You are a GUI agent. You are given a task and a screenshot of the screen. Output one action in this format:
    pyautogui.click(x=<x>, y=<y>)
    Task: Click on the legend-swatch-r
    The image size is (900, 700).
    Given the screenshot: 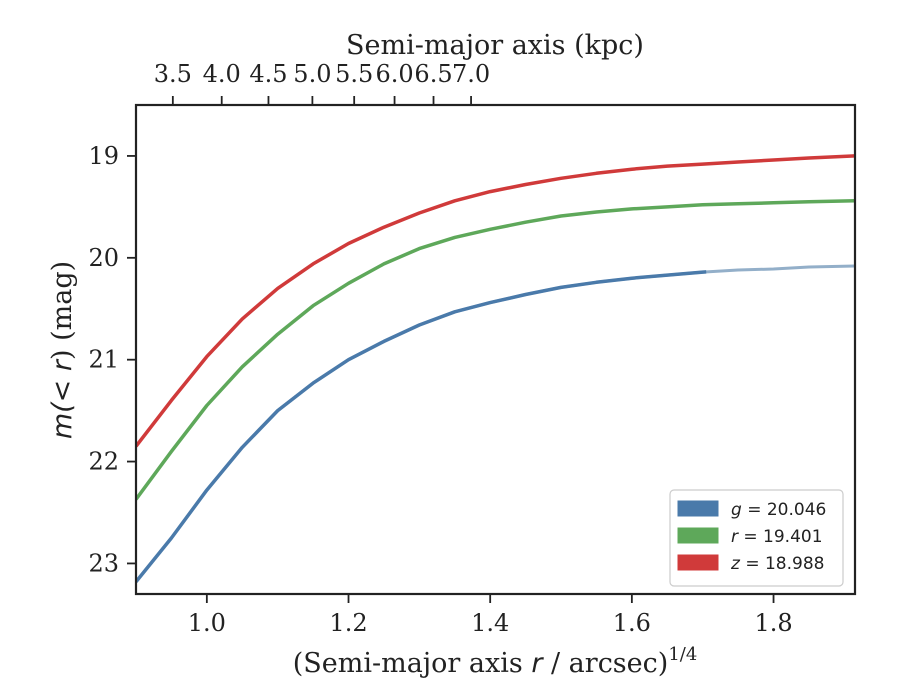 What is the action you would take?
    pyautogui.click(x=698, y=535)
    